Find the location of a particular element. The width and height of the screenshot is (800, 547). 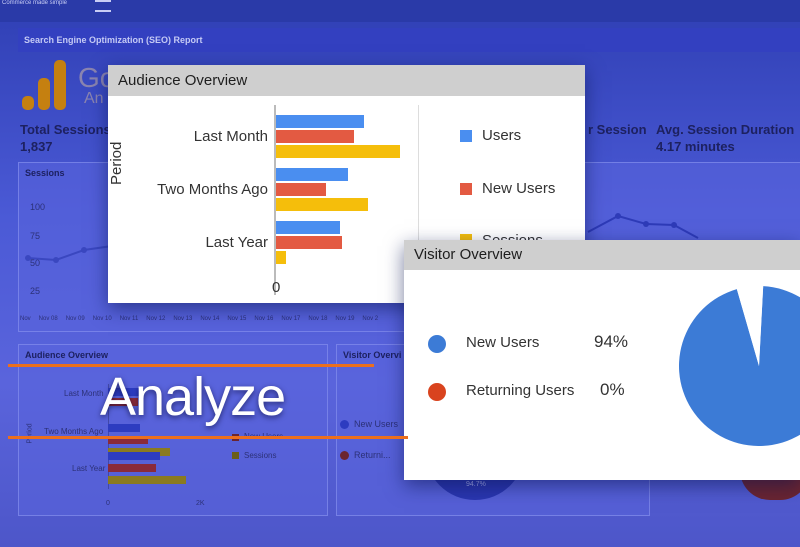

legend-label-new-users: New Users is located at coordinates (519, 188).